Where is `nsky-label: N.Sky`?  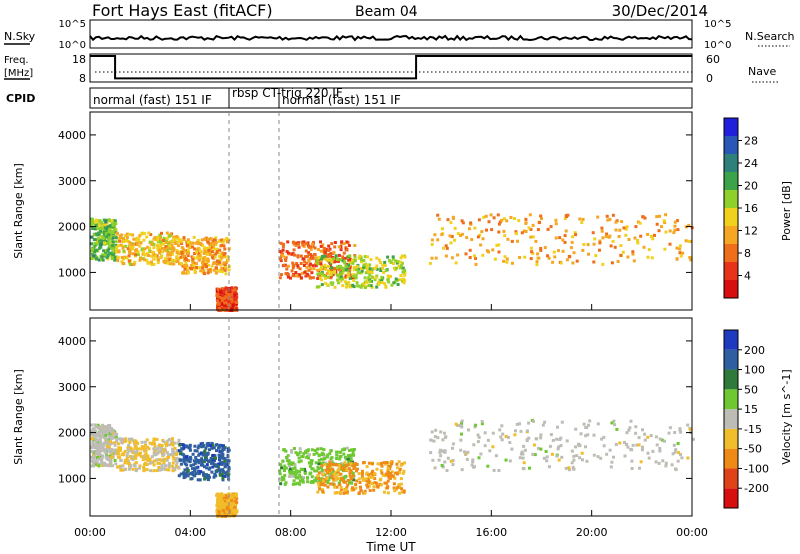
nsky-label: N.Sky is located at coordinates (20, 36).